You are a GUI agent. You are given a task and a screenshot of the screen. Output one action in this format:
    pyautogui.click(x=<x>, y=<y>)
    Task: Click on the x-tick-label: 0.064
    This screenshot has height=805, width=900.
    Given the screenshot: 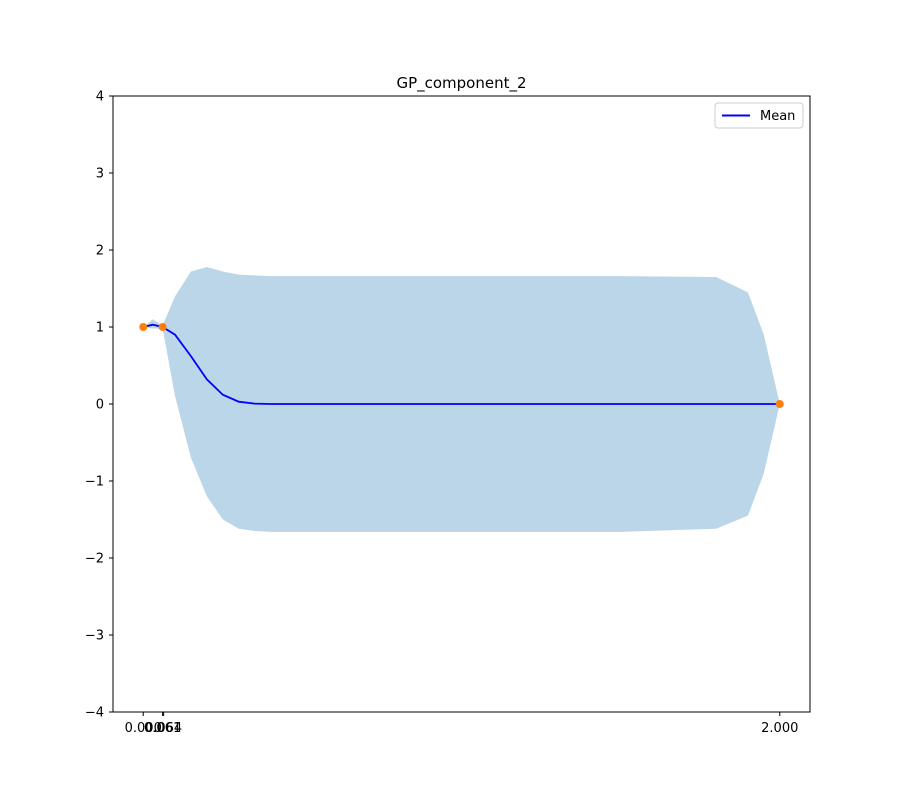 What is the action you would take?
    pyautogui.click(x=163, y=728)
    